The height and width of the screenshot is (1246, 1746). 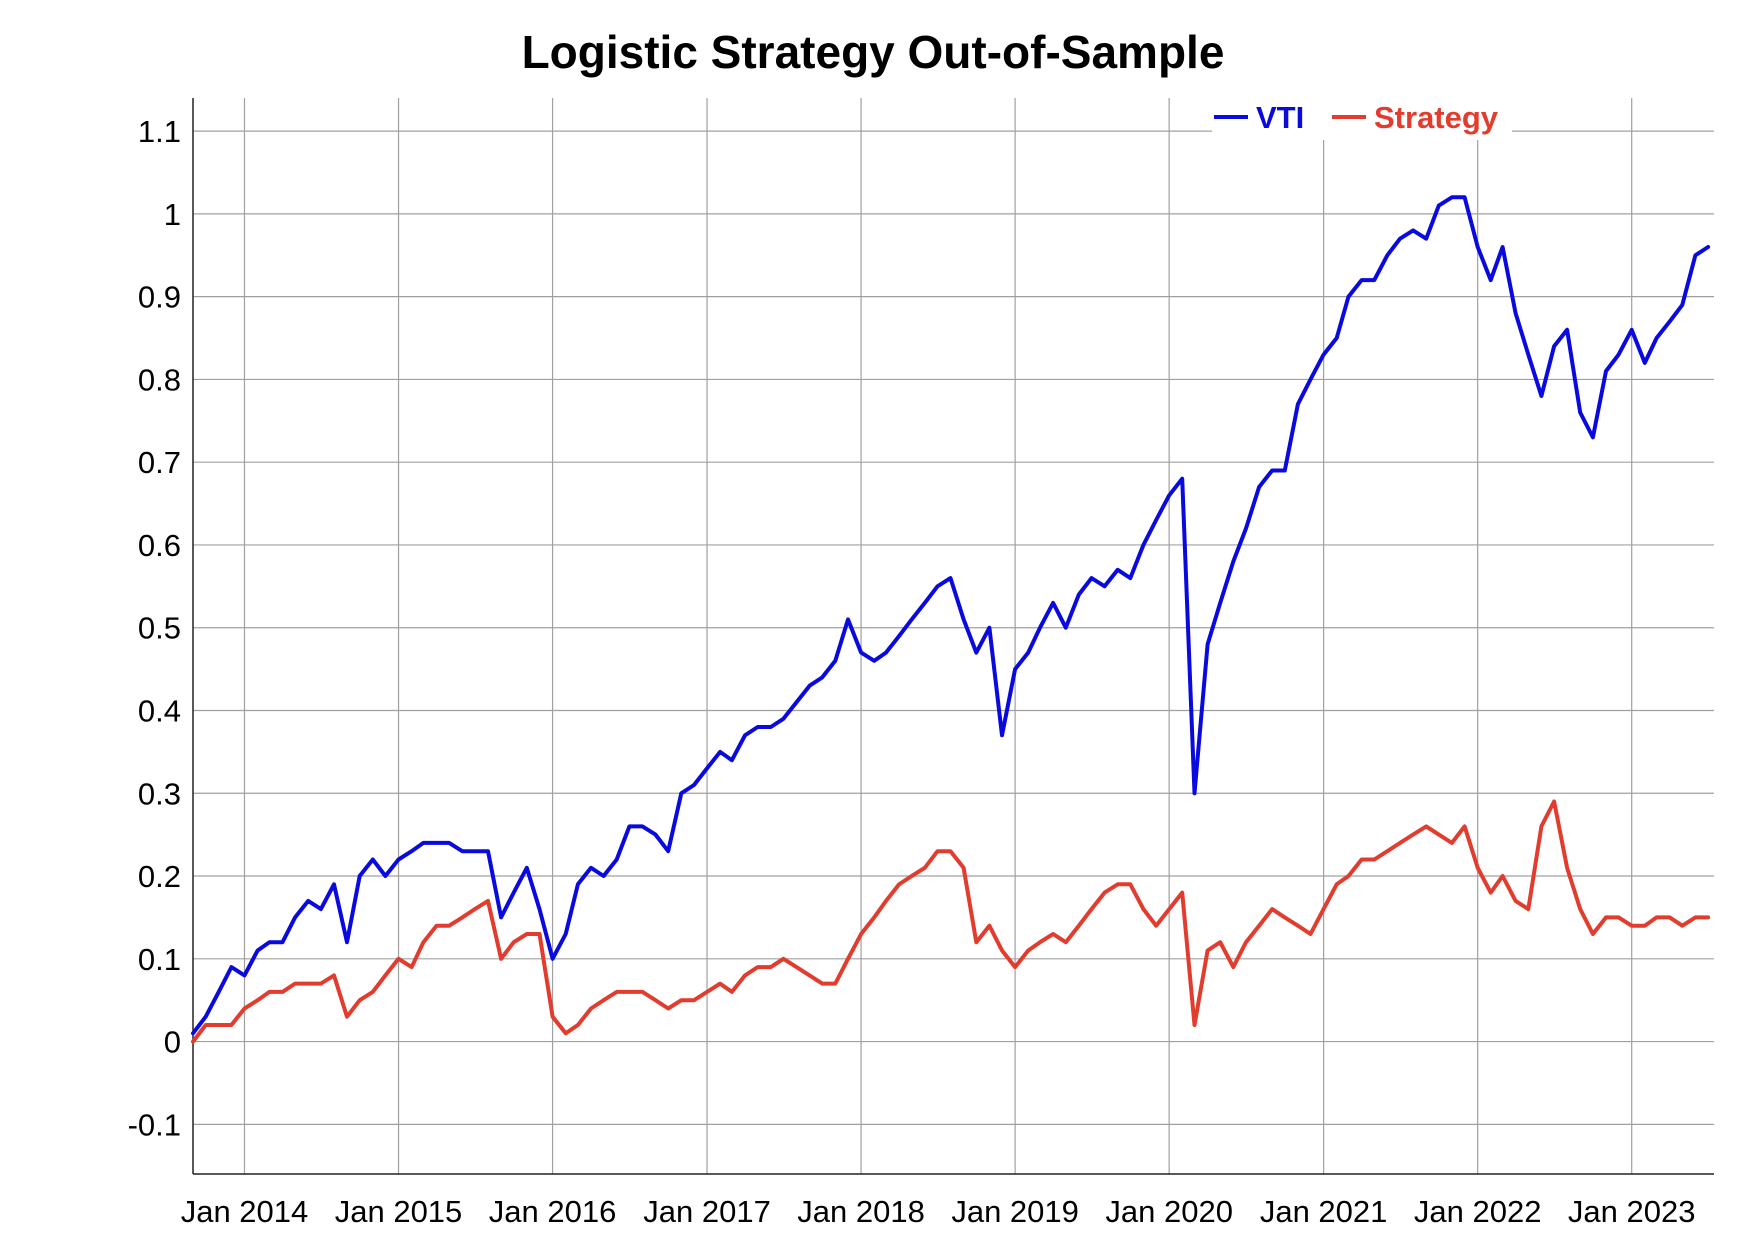 I want to click on y-tick-label: 0.4, so click(x=159, y=710).